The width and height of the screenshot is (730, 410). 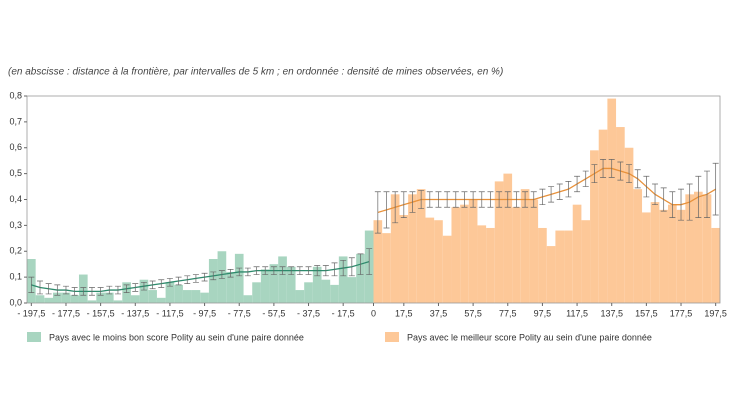 I want to click on x-tick-label: 177,5, so click(x=681, y=313).